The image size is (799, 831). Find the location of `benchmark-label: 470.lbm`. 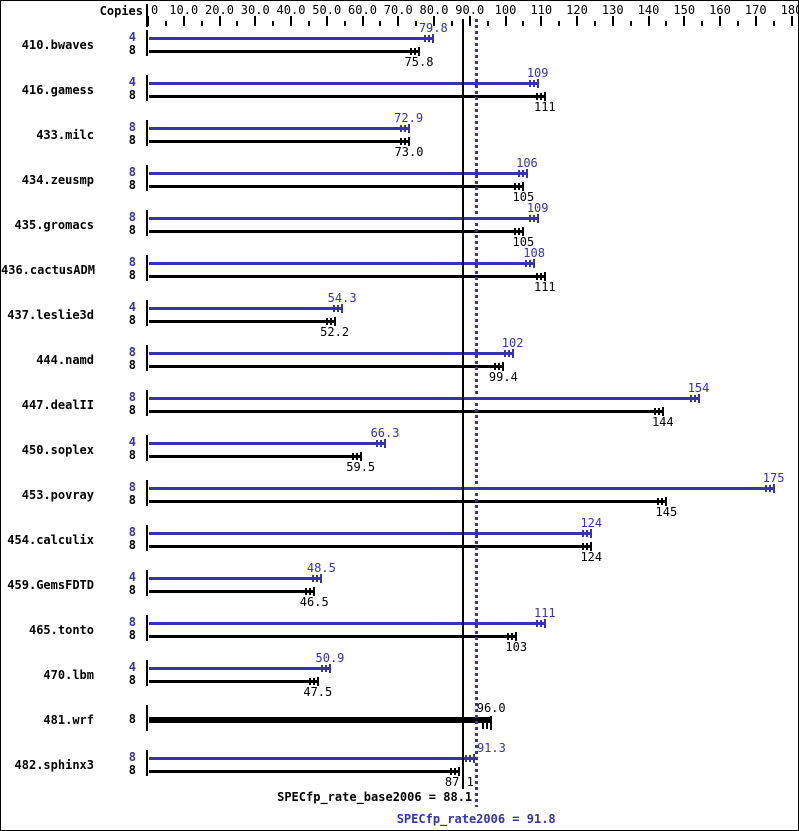

benchmark-label: 470.lbm is located at coordinates (68, 675).